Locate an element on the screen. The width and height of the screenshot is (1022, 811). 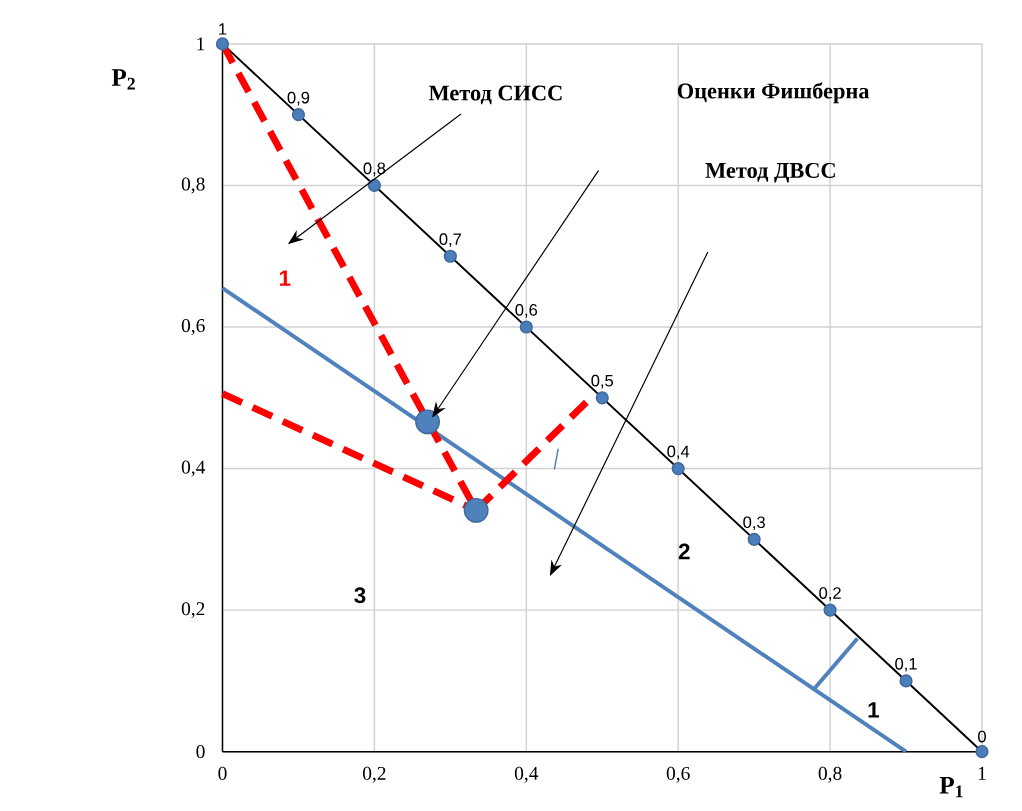
y-tick-label: 0,8 is located at coordinates (193, 185).